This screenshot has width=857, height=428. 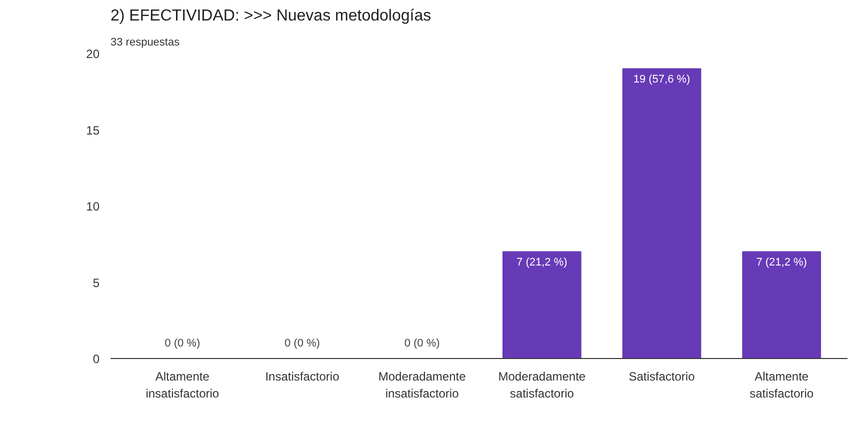 I want to click on x-tick-label: Moderadamente satisfactorio, so click(x=542, y=385).